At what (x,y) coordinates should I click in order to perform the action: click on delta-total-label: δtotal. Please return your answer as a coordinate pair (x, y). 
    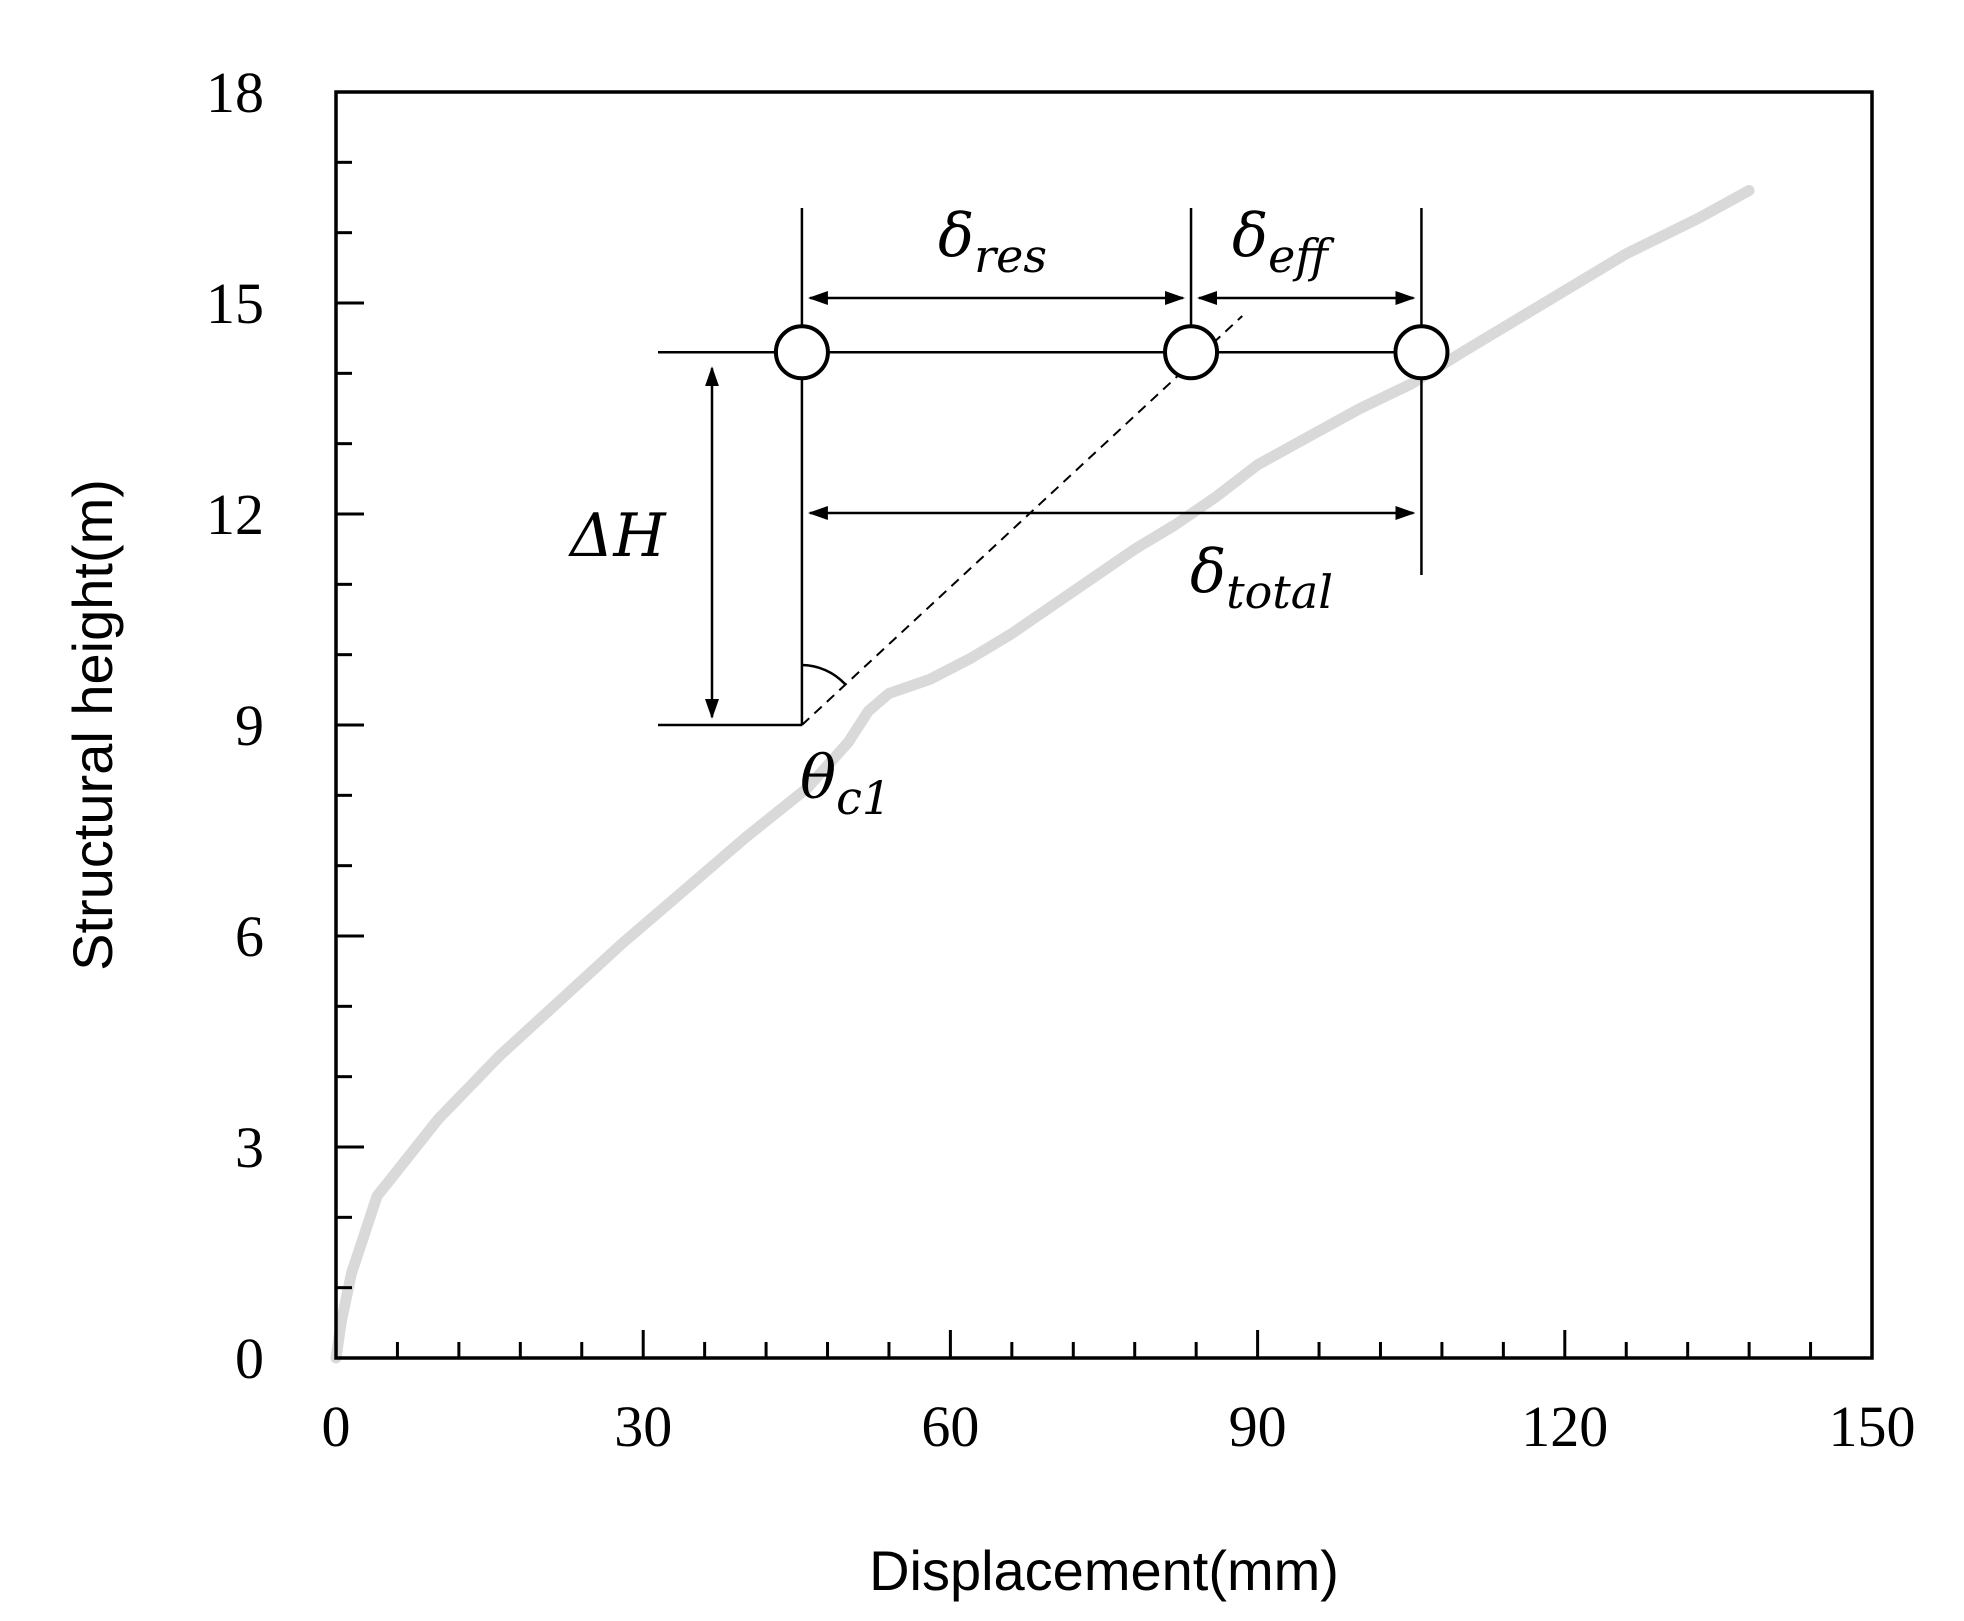
    Looking at the image, I should click on (1261, 578).